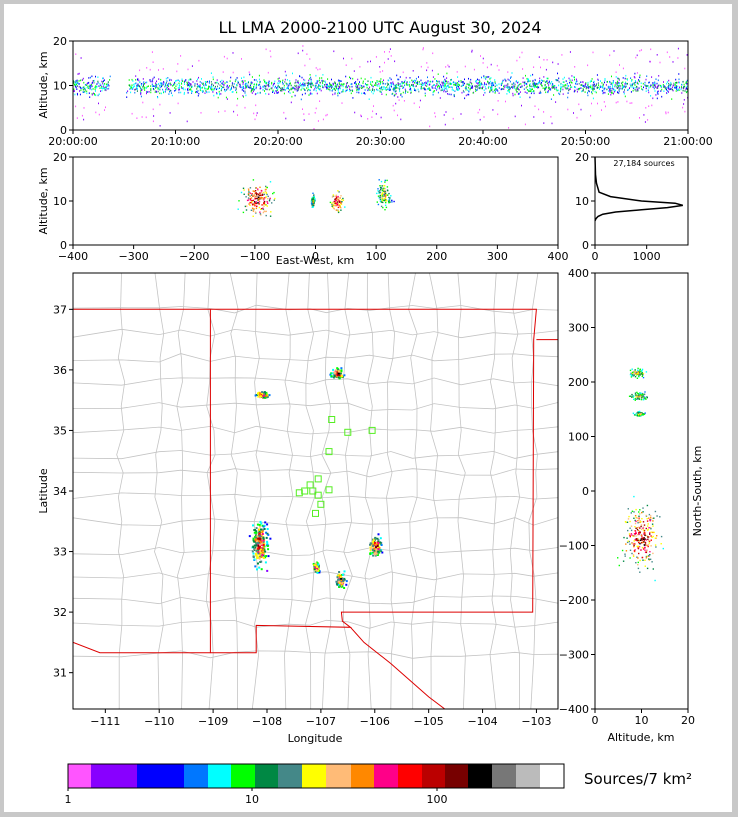 The image size is (738, 817). I want to click on colorbar: 1 10 100 Sources/7 km², so click(378, 784).